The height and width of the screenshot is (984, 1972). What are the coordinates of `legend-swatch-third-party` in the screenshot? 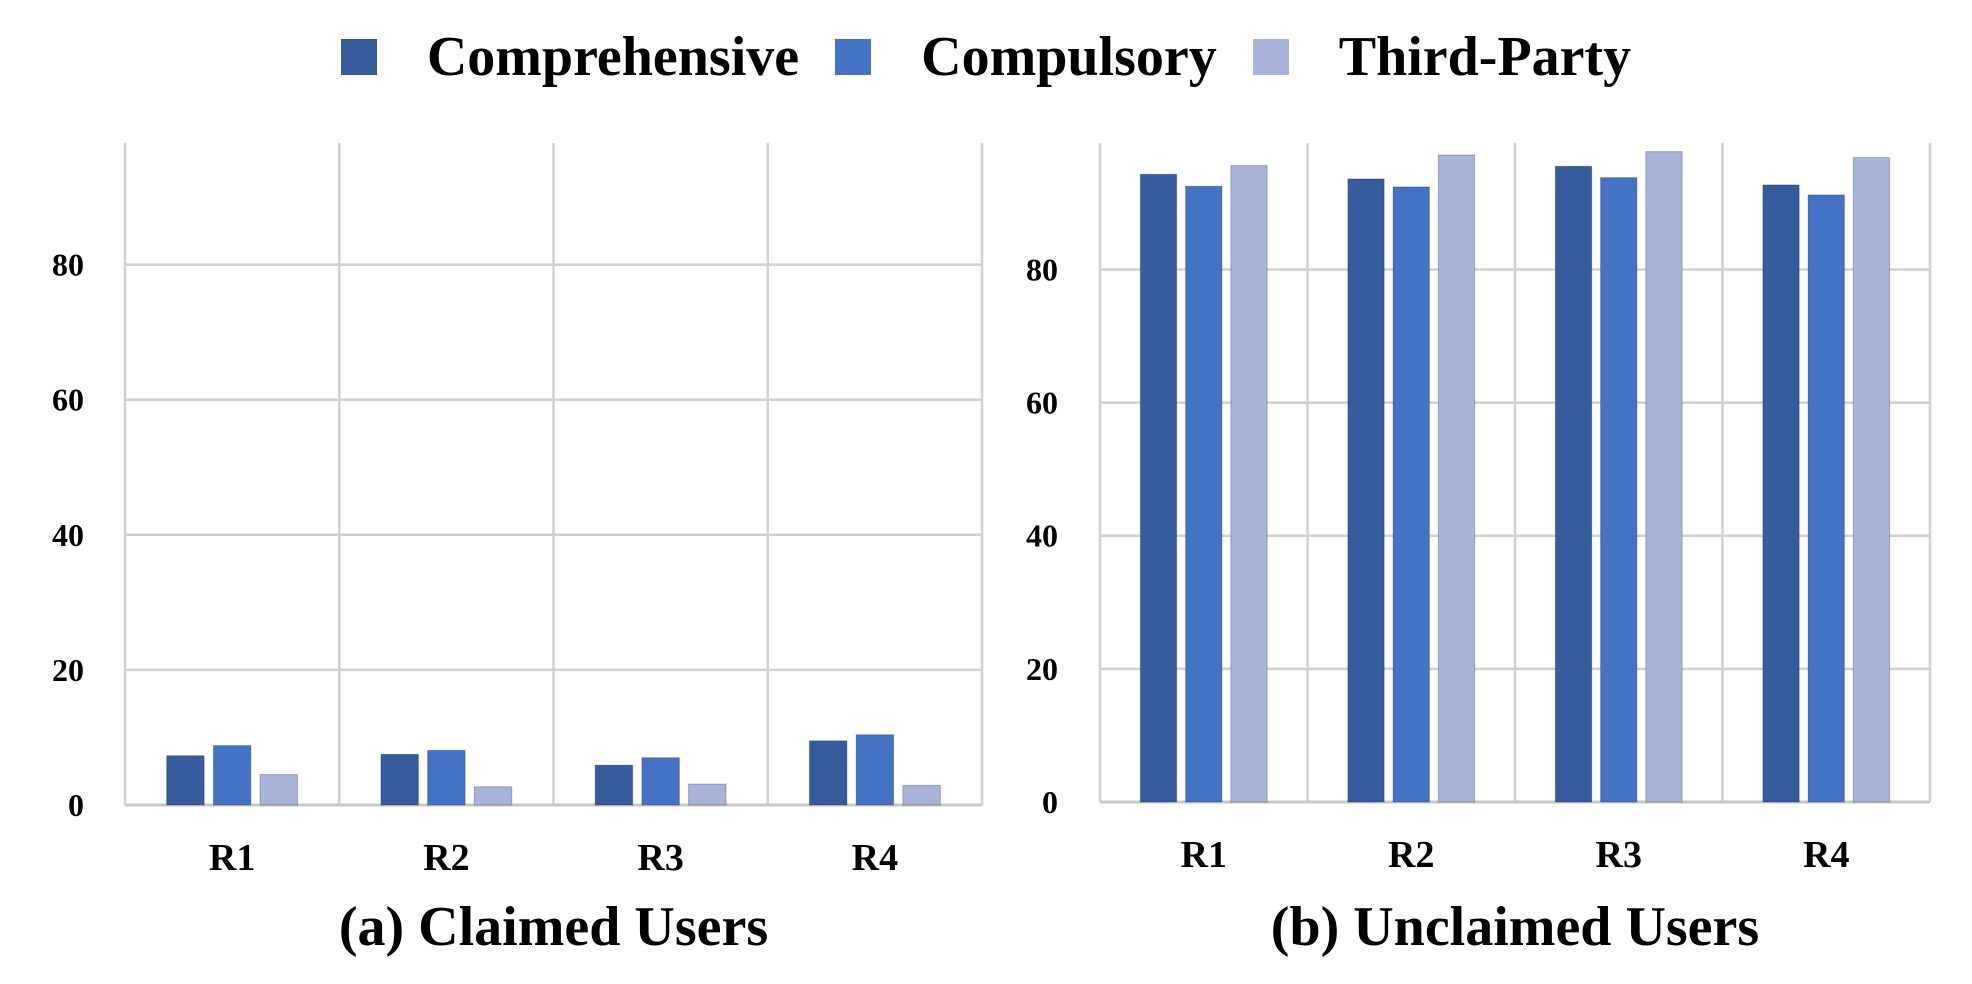 It's located at (1270, 57).